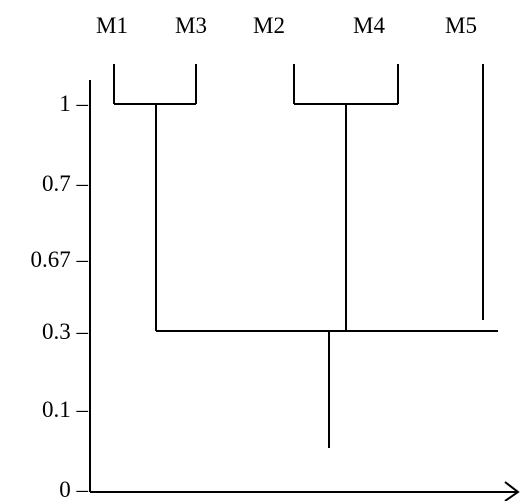 The width and height of the screenshot is (523, 501). What do you see at coordinates (191, 25) in the screenshot?
I see `leaf-label-m3: M3` at bounding box center [191, 25].